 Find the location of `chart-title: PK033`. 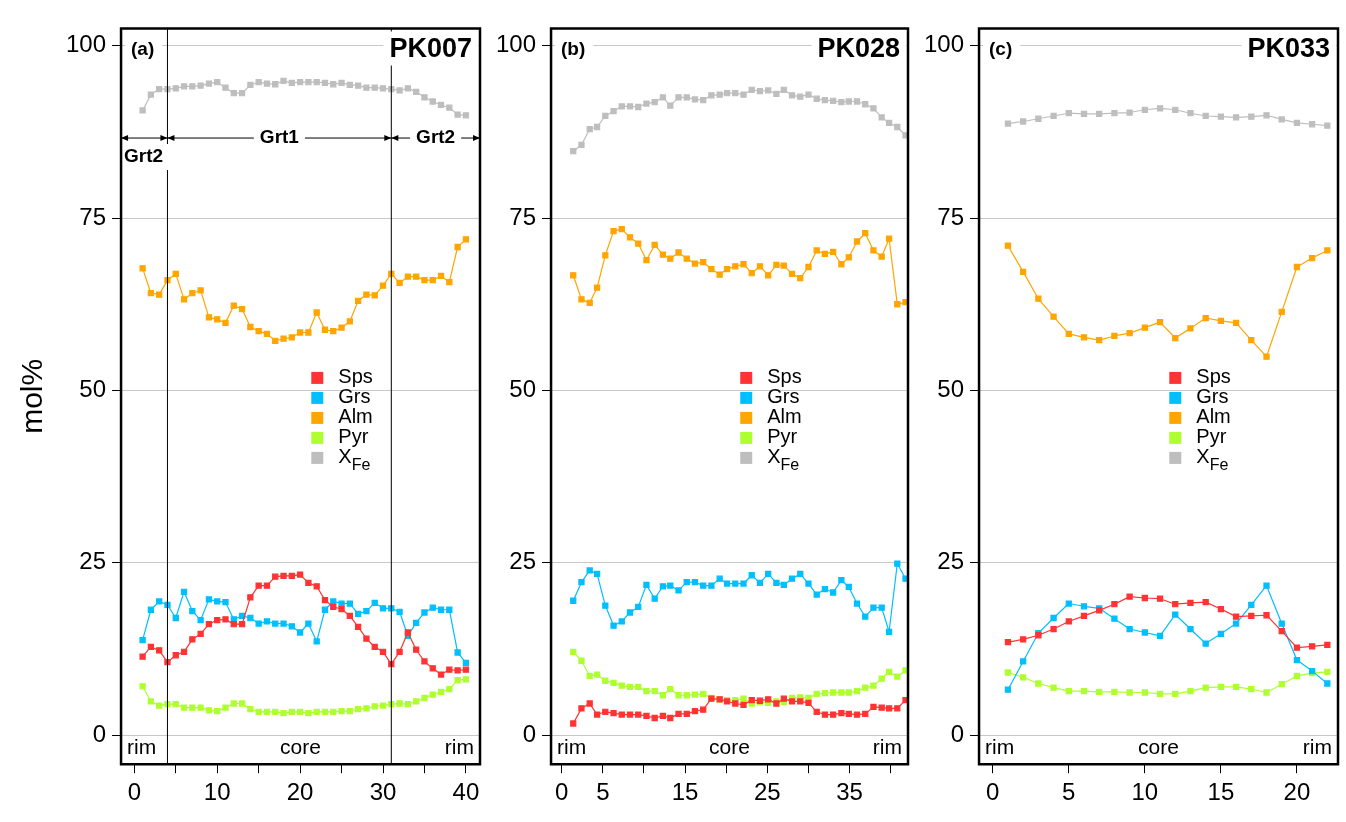

chart-title: PK033 is located at coordinates (1288, 48).